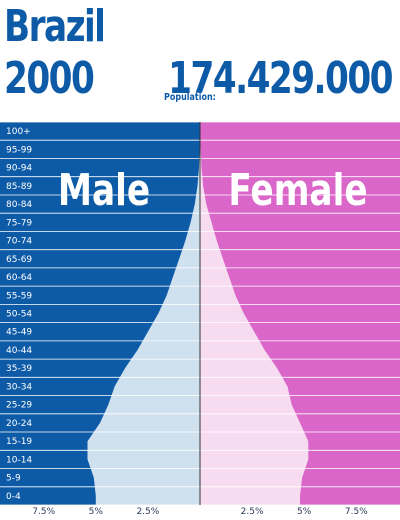 The width and height of the screenshot is (400, 520). I want to click on country-title: Brazil, so click(55, 26).